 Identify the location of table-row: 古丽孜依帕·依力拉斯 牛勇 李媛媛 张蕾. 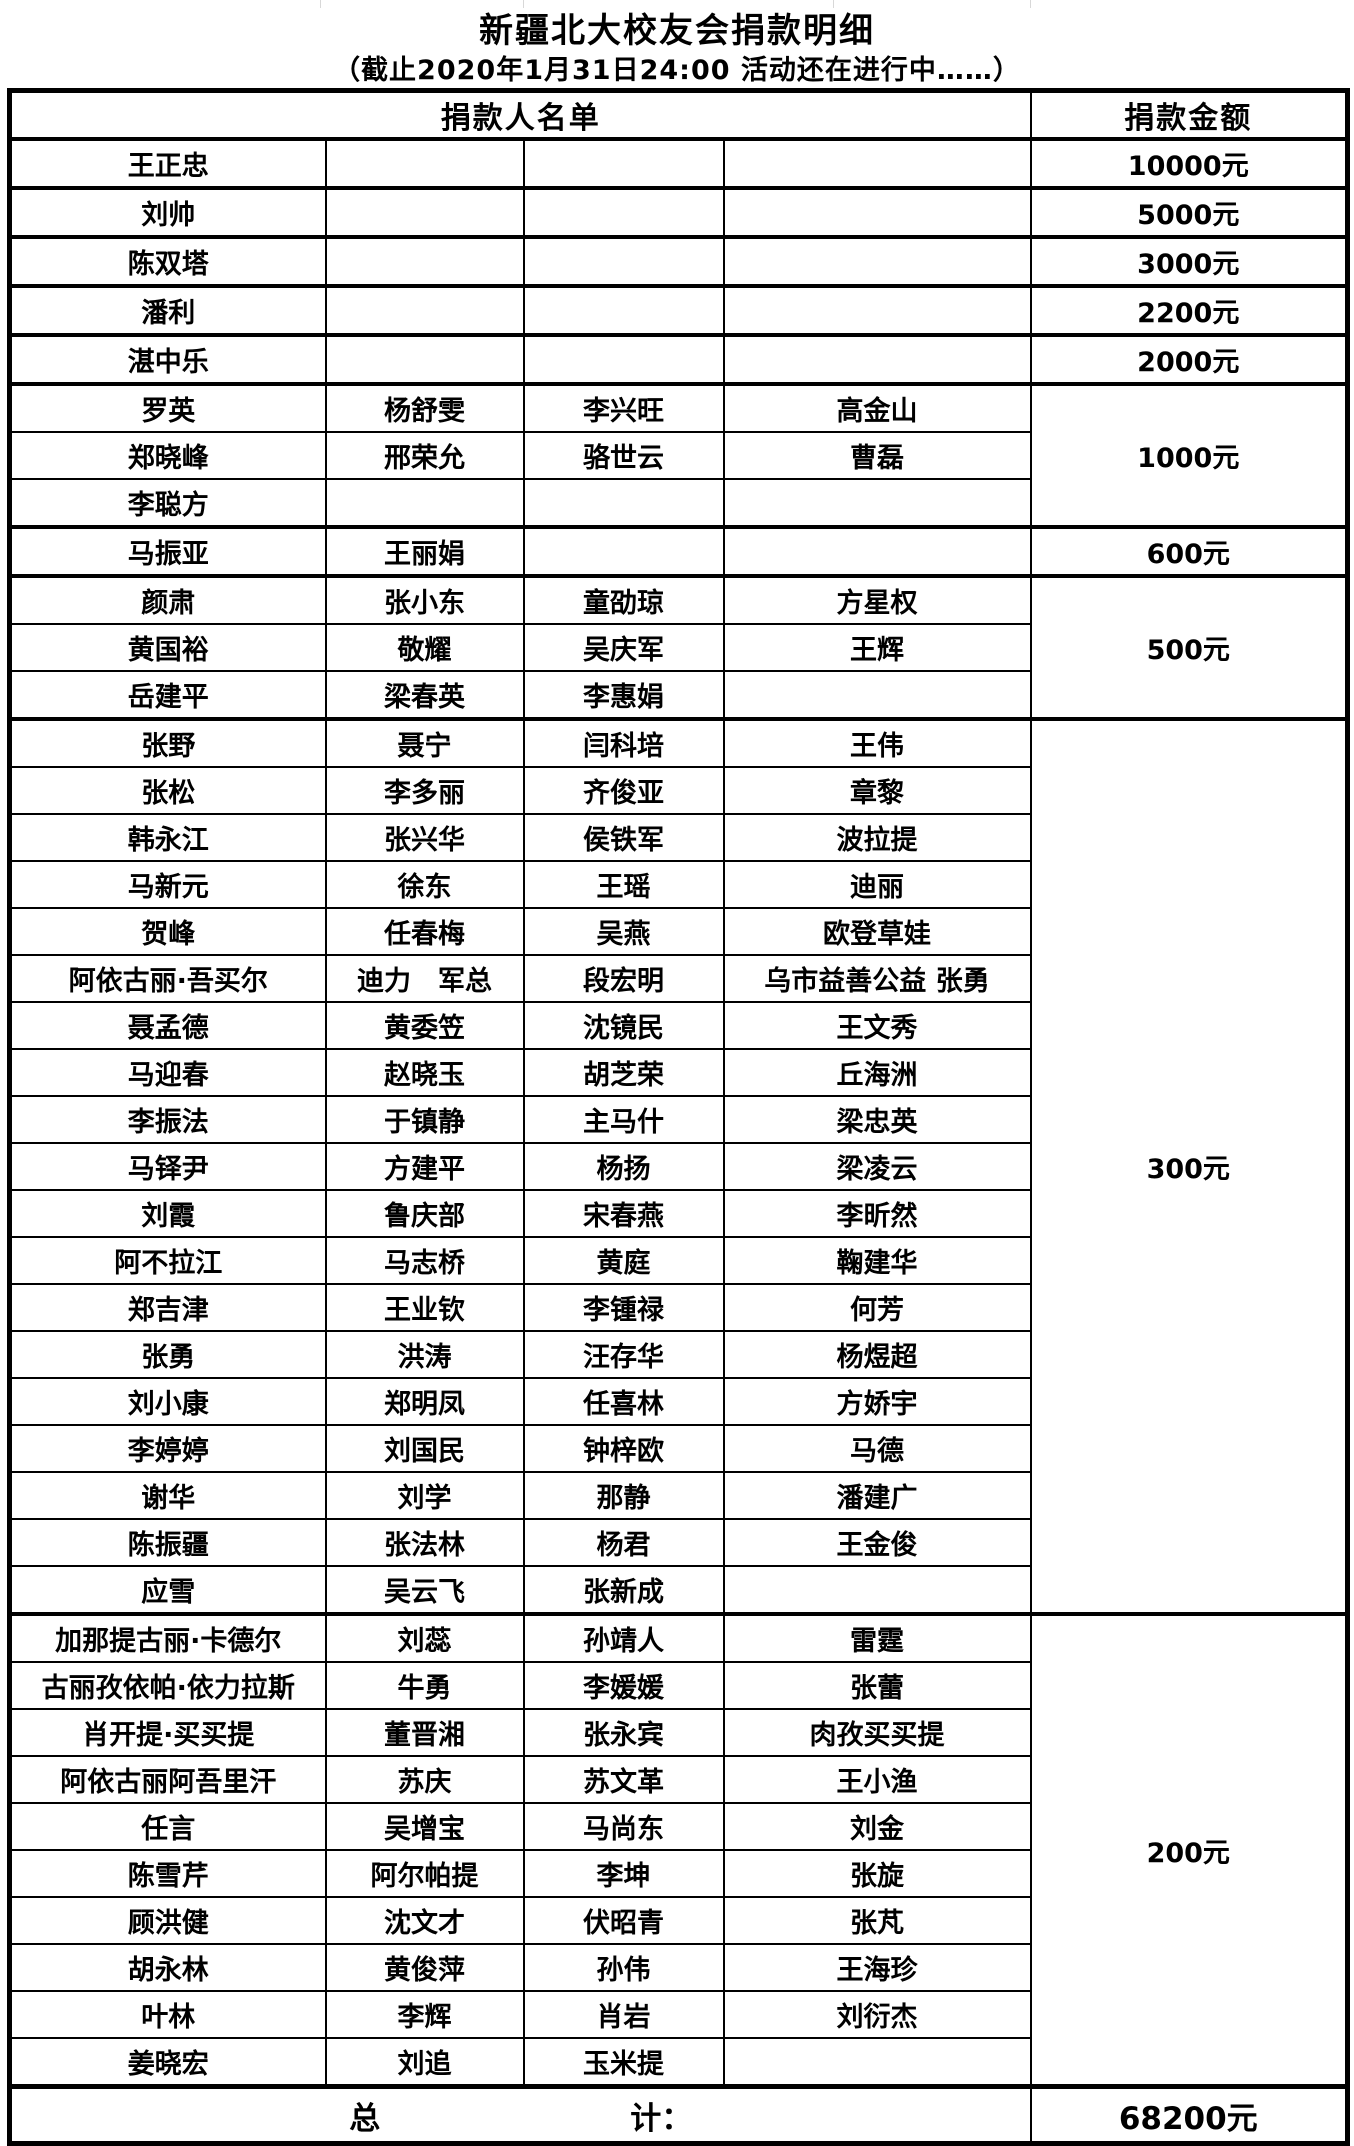
(678, 1685).